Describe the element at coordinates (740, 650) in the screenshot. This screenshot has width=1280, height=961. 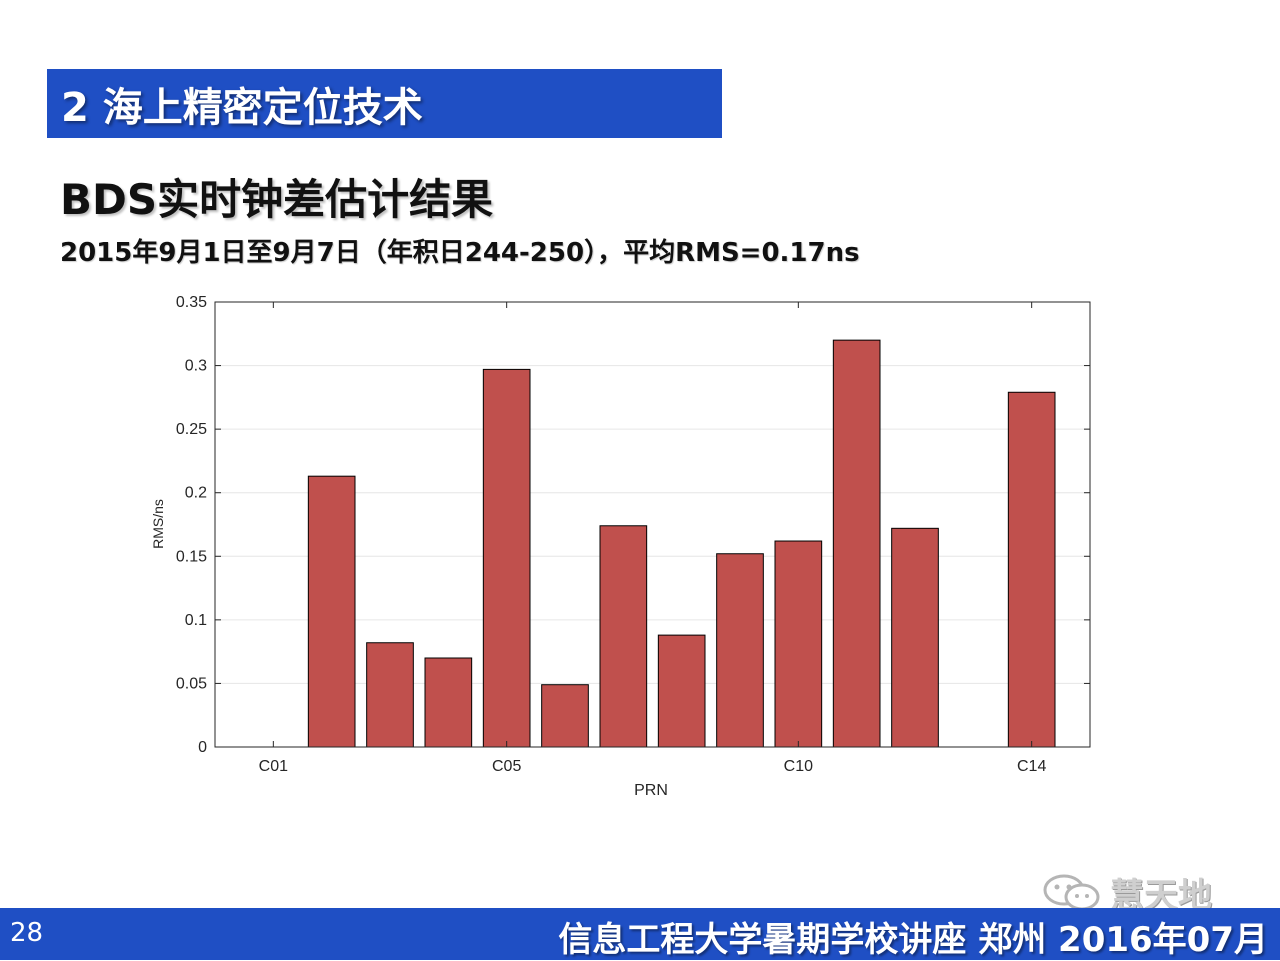
I see `bar-C09` at that location.